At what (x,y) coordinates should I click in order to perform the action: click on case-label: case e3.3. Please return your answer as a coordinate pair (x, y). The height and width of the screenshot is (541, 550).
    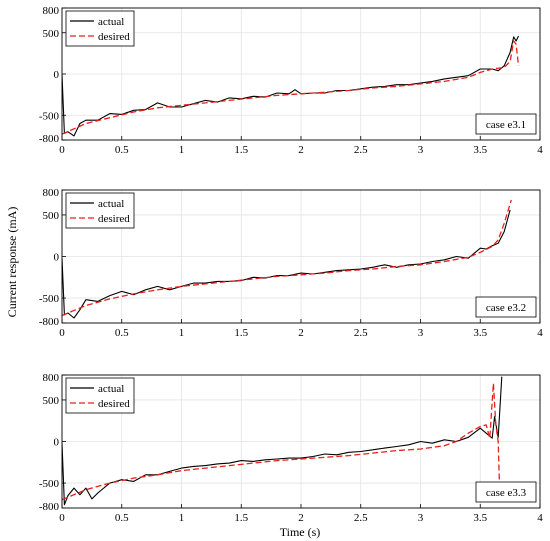
    Looking at the image, I should click on (506, 493).